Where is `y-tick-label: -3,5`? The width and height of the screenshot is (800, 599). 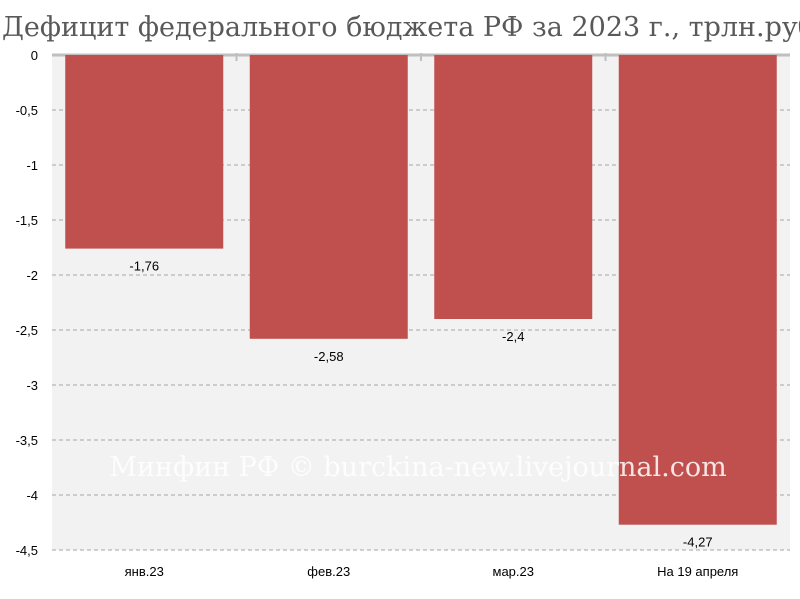 y-tick-label: -3,5 is located at coordinates (27, 440).